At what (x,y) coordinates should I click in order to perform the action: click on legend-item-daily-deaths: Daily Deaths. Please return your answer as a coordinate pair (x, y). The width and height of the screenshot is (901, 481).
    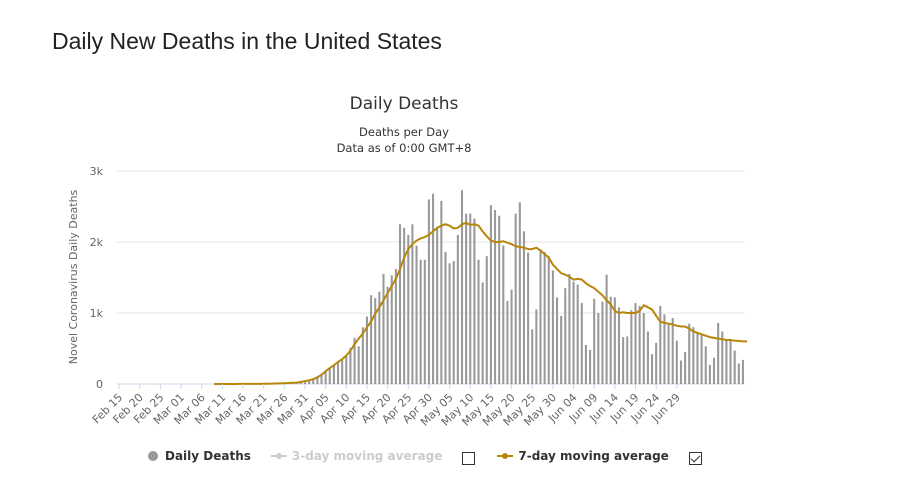
    Looking at the image, I should click on (199, 456).